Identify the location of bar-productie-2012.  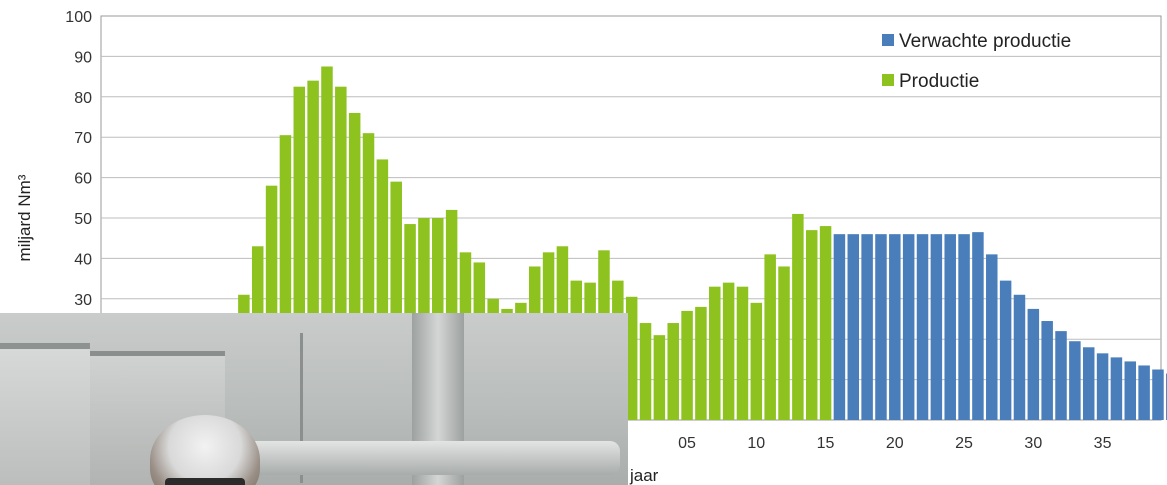
(784, 343).